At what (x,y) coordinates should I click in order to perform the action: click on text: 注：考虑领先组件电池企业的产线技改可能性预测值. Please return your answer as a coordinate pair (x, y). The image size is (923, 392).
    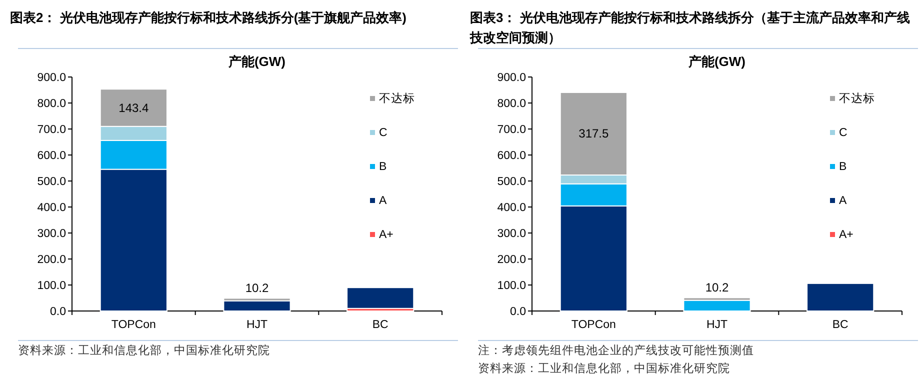
    Looking at the image, I should click on (616, 351).